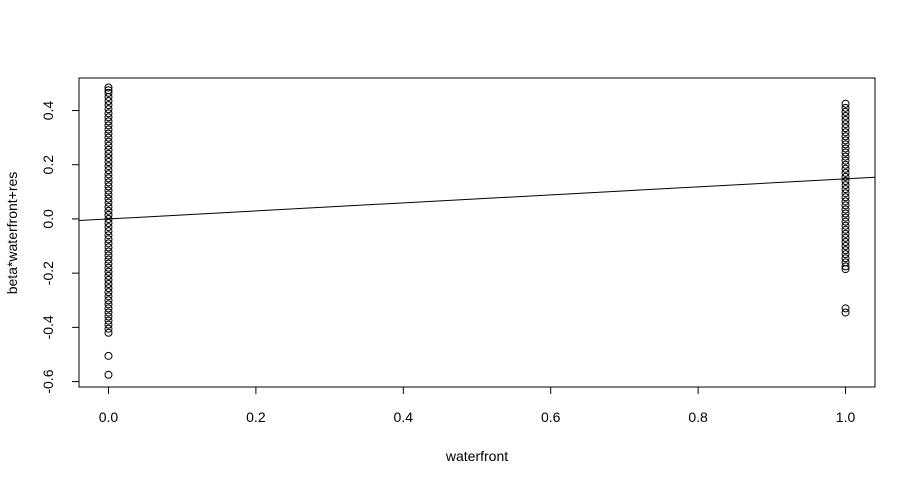 This screenshot has height=486, width=915. What do you see at coordinates (60, 247) in the screenshot?
I see `y-axis: -0.6 -0.4 -0.2 0.0 0.2 0.4` at bounding box center [60, 247].